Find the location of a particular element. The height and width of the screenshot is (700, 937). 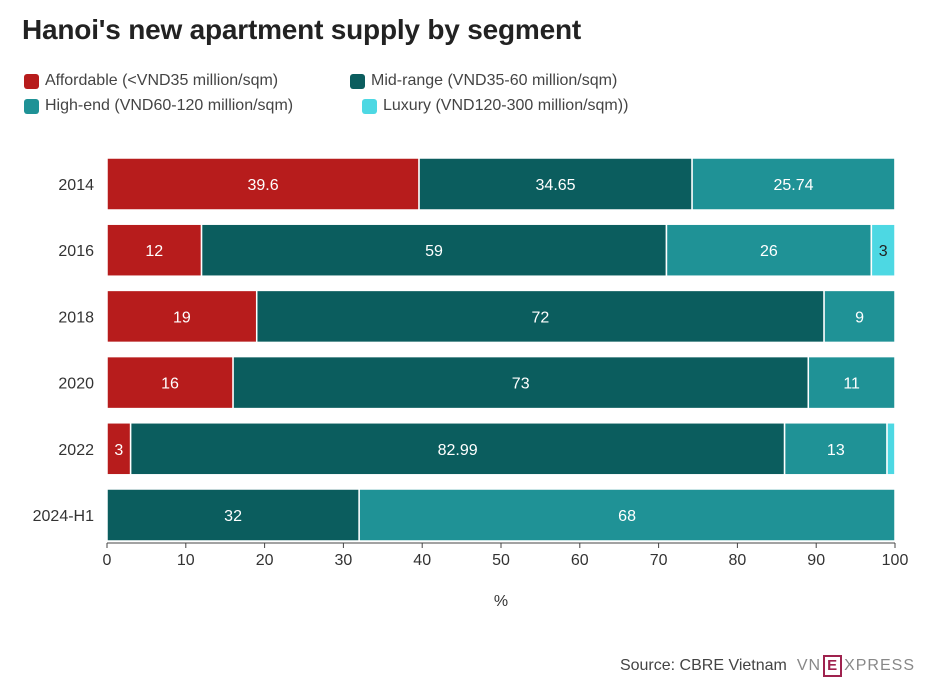

brand-logo-left: VN is located at coordinates (809, 665).